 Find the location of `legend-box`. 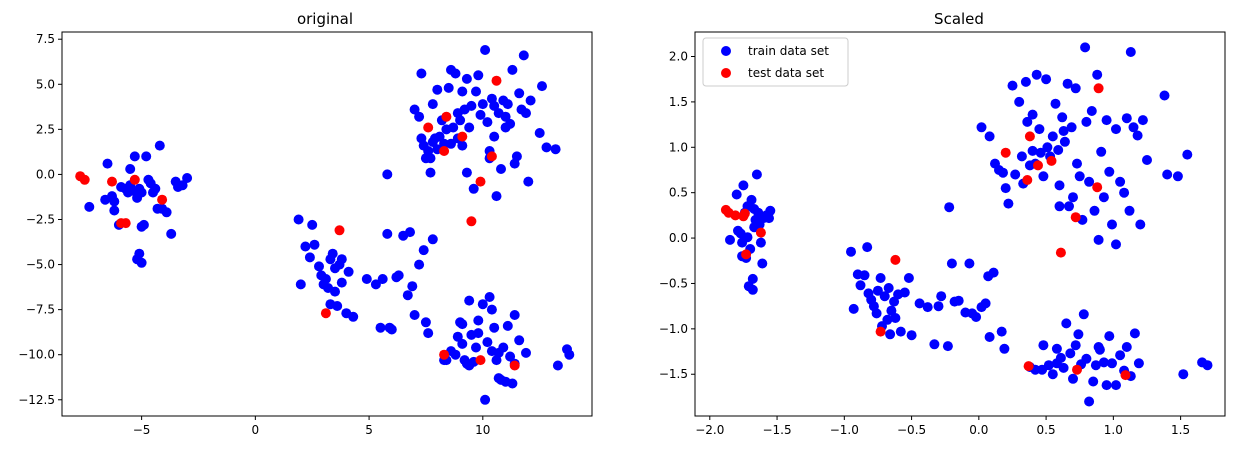

legend-box is located at coordinates (775, 62).